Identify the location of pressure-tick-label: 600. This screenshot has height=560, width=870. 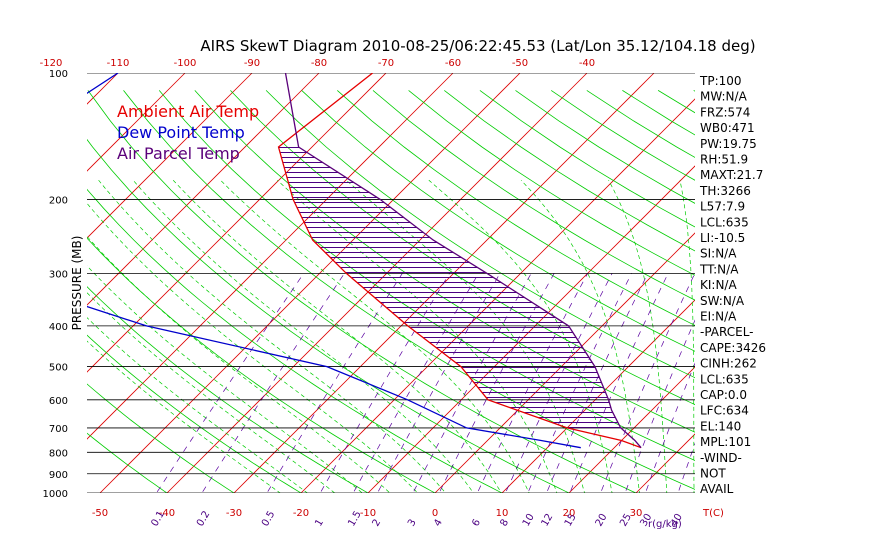
(58, 401).